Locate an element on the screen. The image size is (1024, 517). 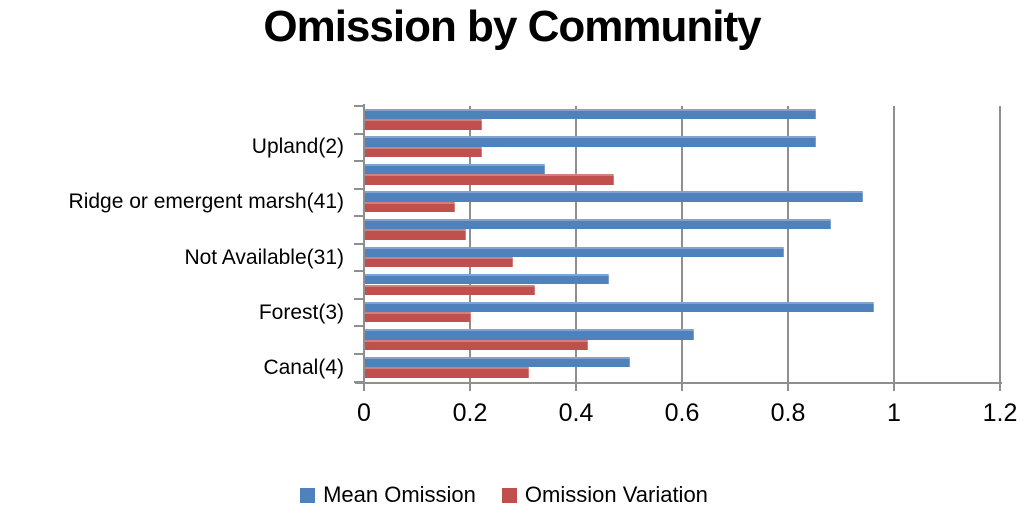
x-axis-tick-label: 0.2 is located at coordinates (470, 413).